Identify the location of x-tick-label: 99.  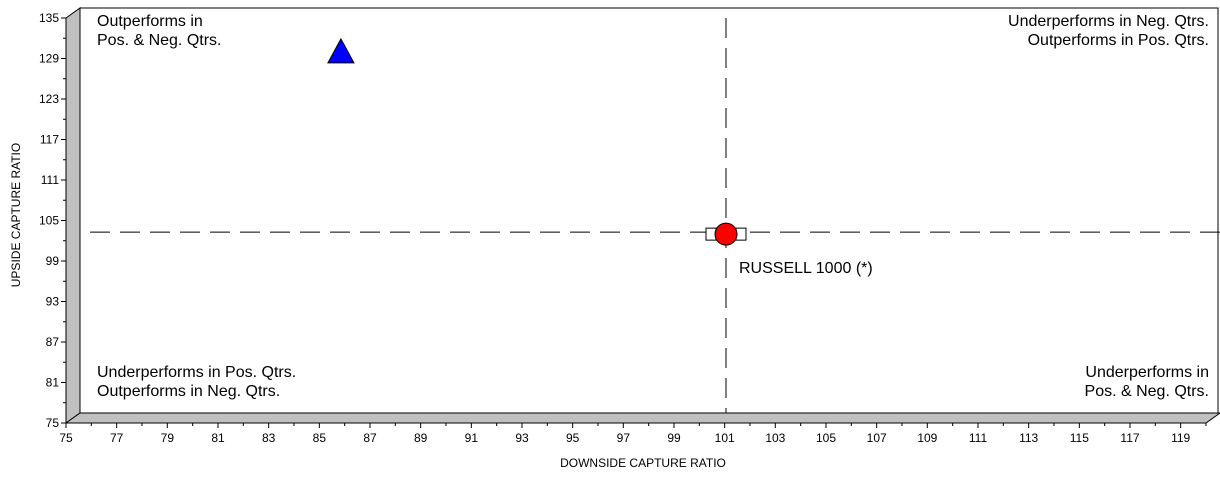
(674, 438).